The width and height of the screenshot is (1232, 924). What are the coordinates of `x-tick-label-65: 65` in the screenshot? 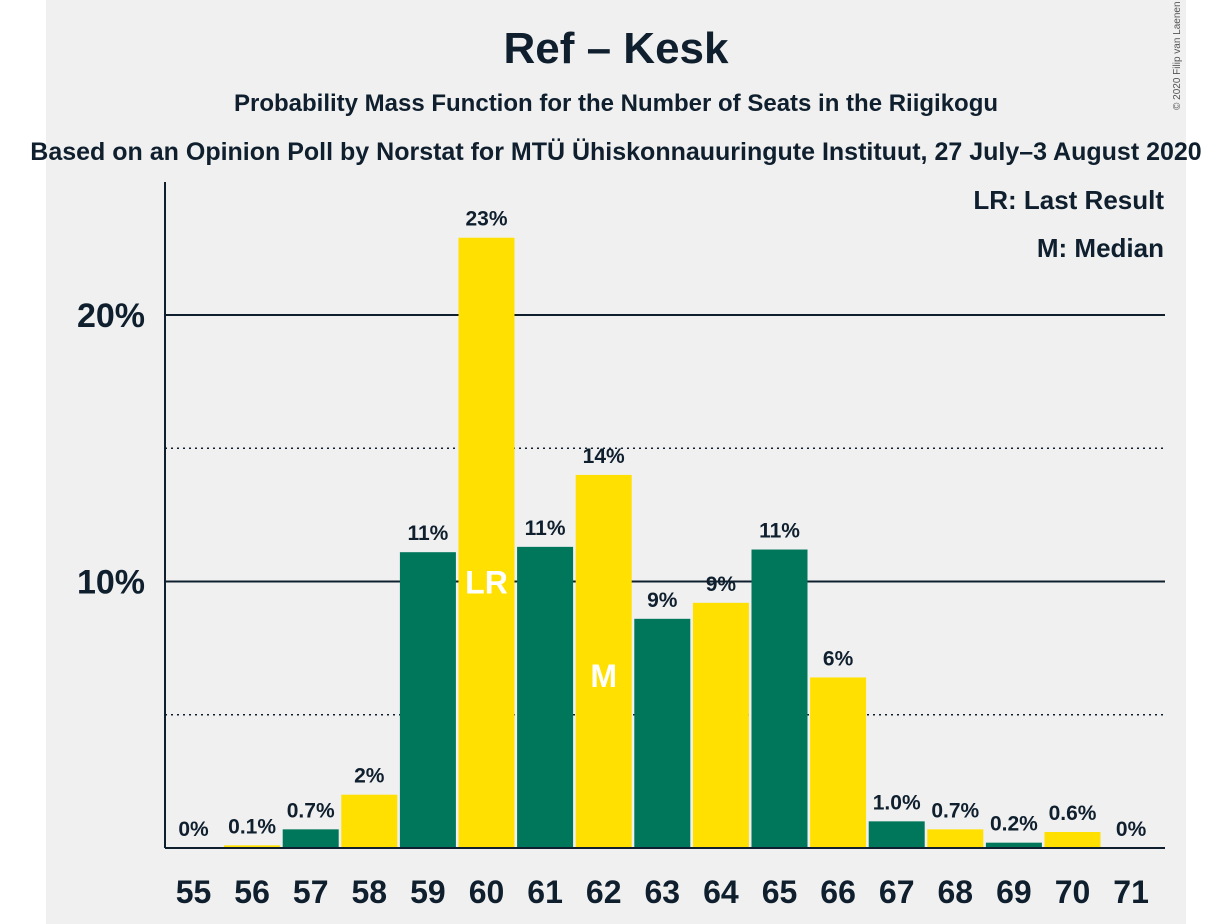 It's located at (780, 892).